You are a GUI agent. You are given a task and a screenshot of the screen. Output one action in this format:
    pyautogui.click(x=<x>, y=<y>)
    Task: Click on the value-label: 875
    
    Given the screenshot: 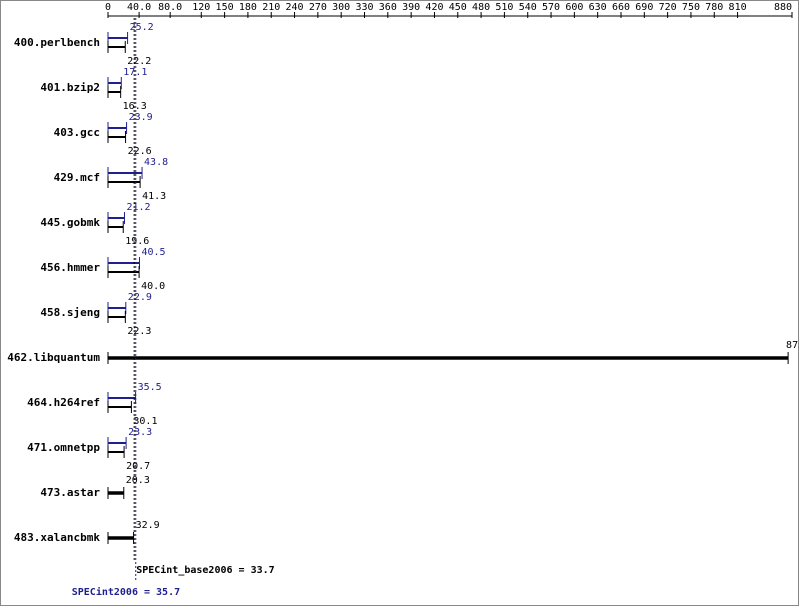 What is the action you would take?
    pyautogui.click(x=792, y=345)
    